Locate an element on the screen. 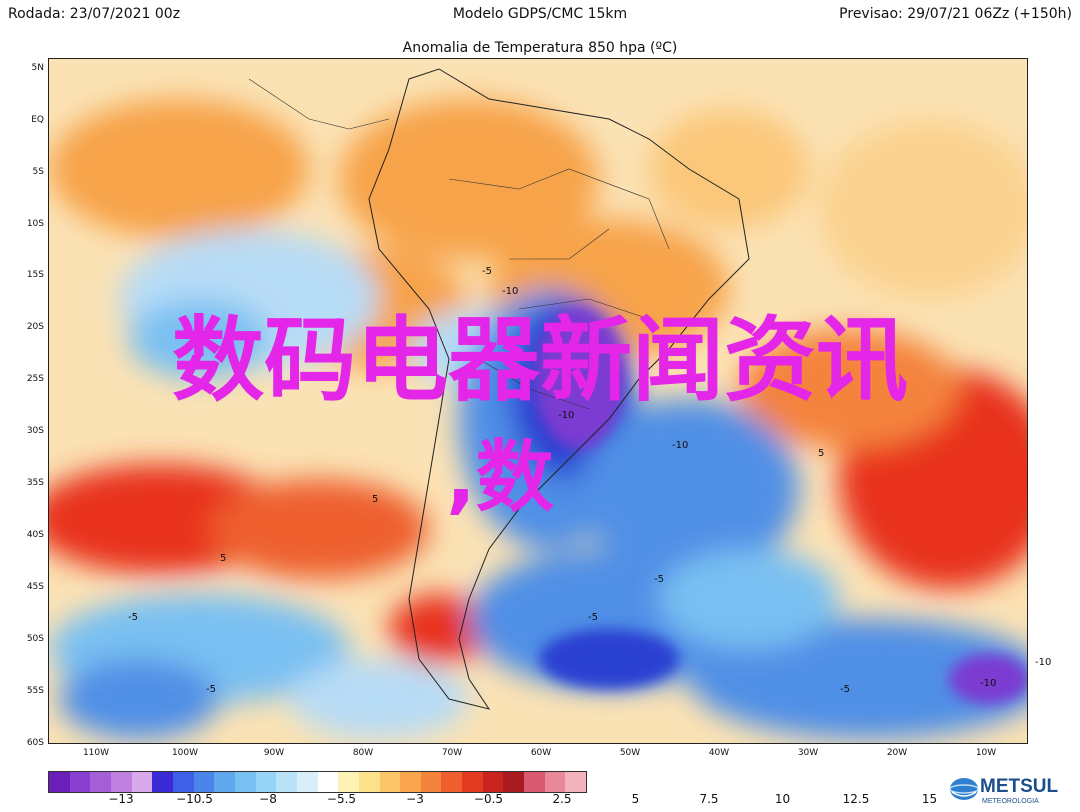 This screenshot has height=812, width=1080. lon-label: 110W is located at coordinates (96, 753).